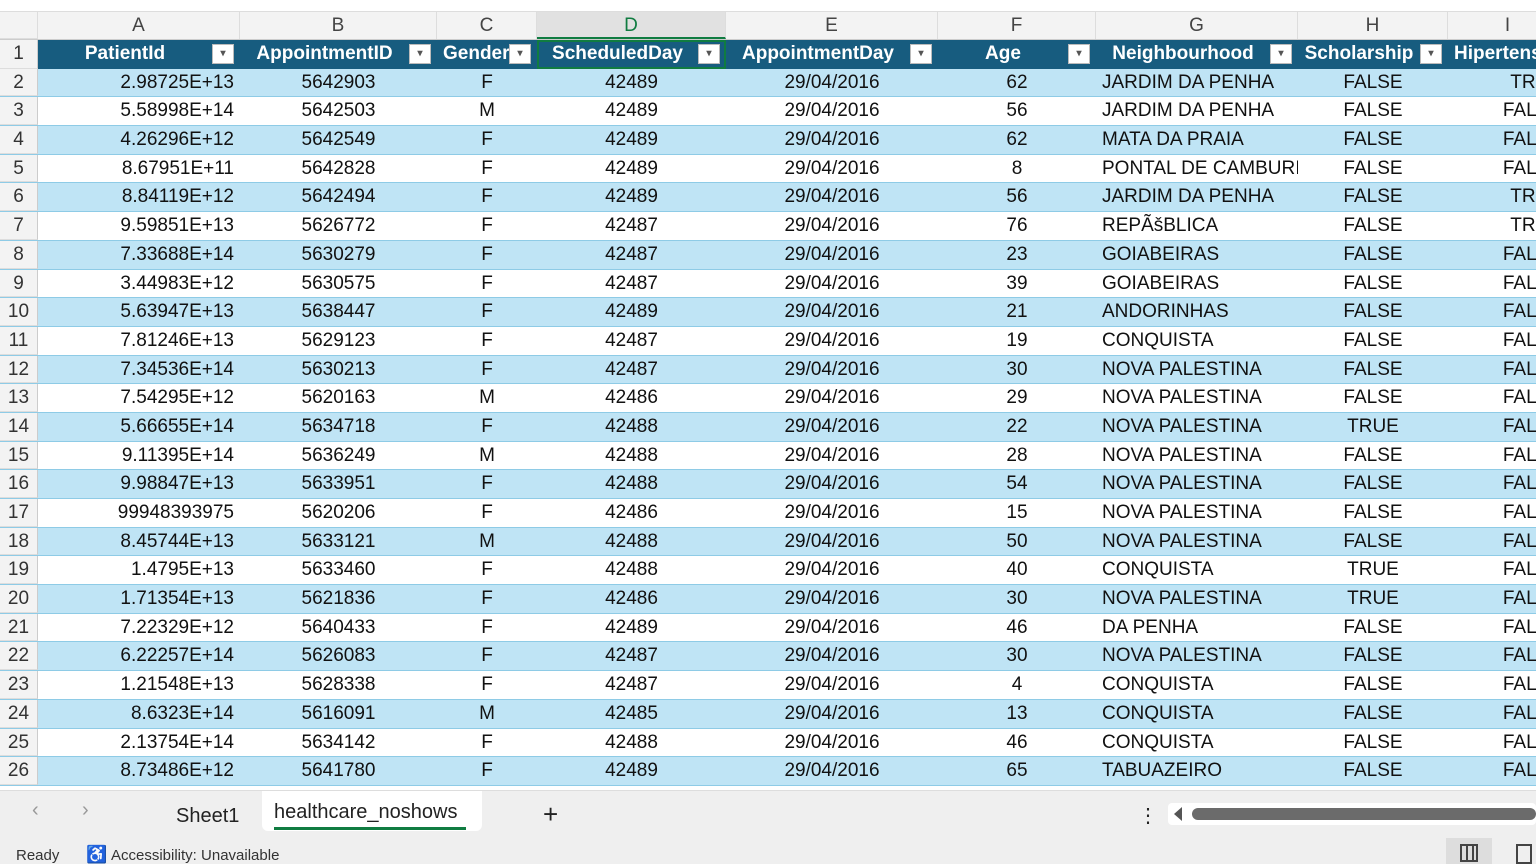  Describe the element at coordinates (19, 599) in the screenshot. I see `row-number: 20` at that location.